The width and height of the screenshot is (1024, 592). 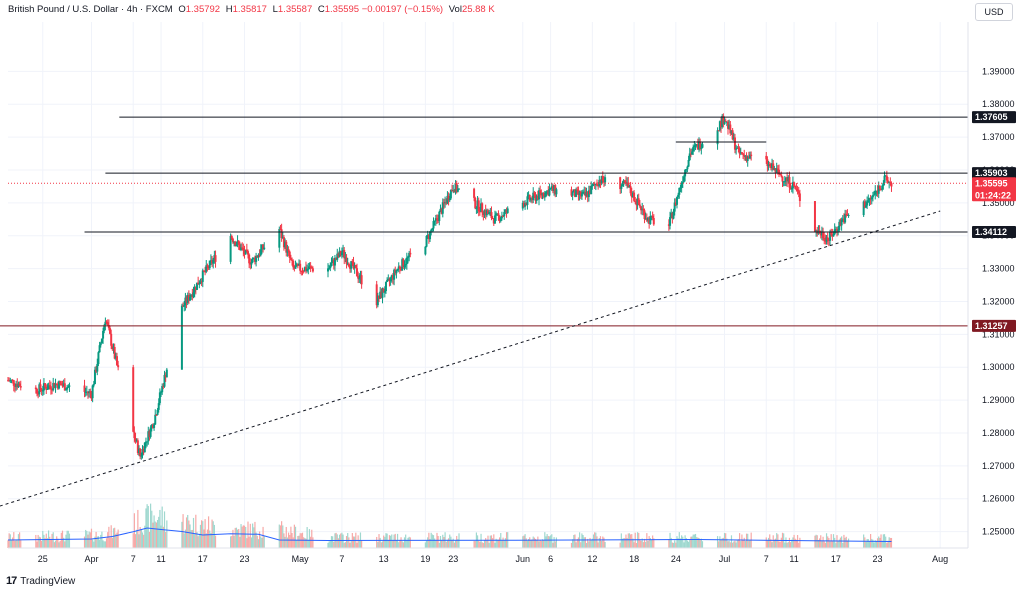 What do you see at coordinates (634, 559) in the screenshot?
I see `x-tick-label: 18` at bounding box center [634, 559].